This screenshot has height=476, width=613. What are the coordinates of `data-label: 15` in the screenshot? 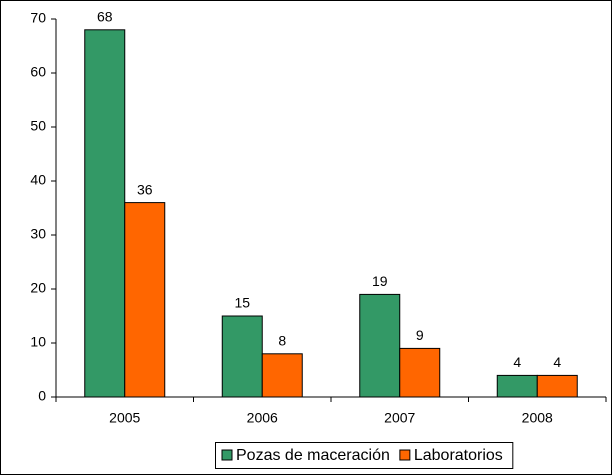 It's located at (242, 303).